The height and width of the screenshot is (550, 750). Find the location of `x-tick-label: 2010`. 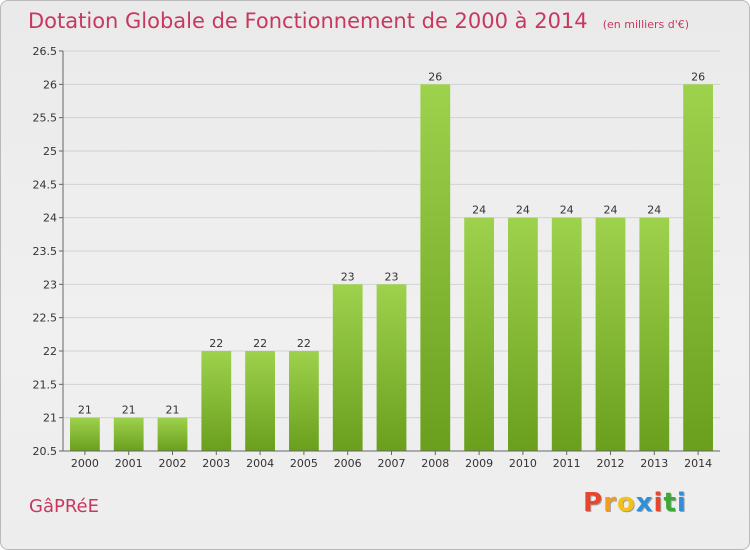

x-tick-label: 2010 is located at coordinates (523, 463).